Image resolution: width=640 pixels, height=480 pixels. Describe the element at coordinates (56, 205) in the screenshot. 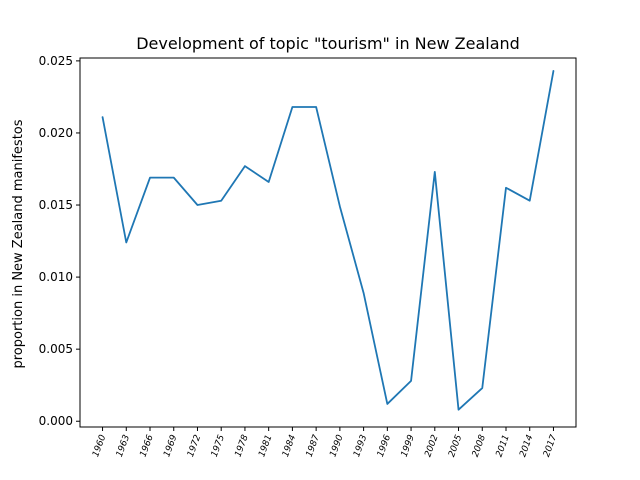

I see `y-tick-label: 0.015` at that location.